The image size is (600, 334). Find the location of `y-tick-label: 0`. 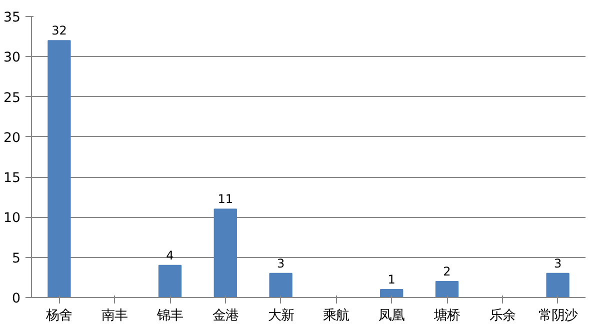

y-tick-label: 0 is located at coordinates (16, 299).